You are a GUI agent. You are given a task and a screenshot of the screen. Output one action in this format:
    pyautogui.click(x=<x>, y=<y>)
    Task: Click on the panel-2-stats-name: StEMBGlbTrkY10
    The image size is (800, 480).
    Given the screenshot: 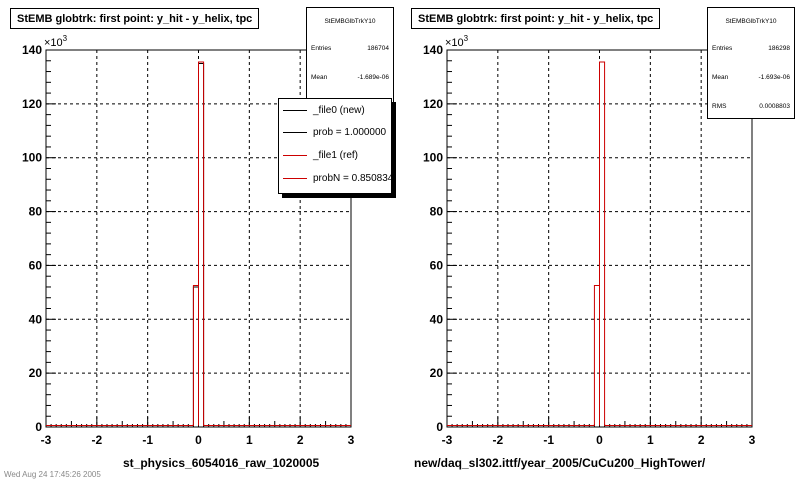 What is the action you would take?
    pyautogui.click(x=751, y=21)
    